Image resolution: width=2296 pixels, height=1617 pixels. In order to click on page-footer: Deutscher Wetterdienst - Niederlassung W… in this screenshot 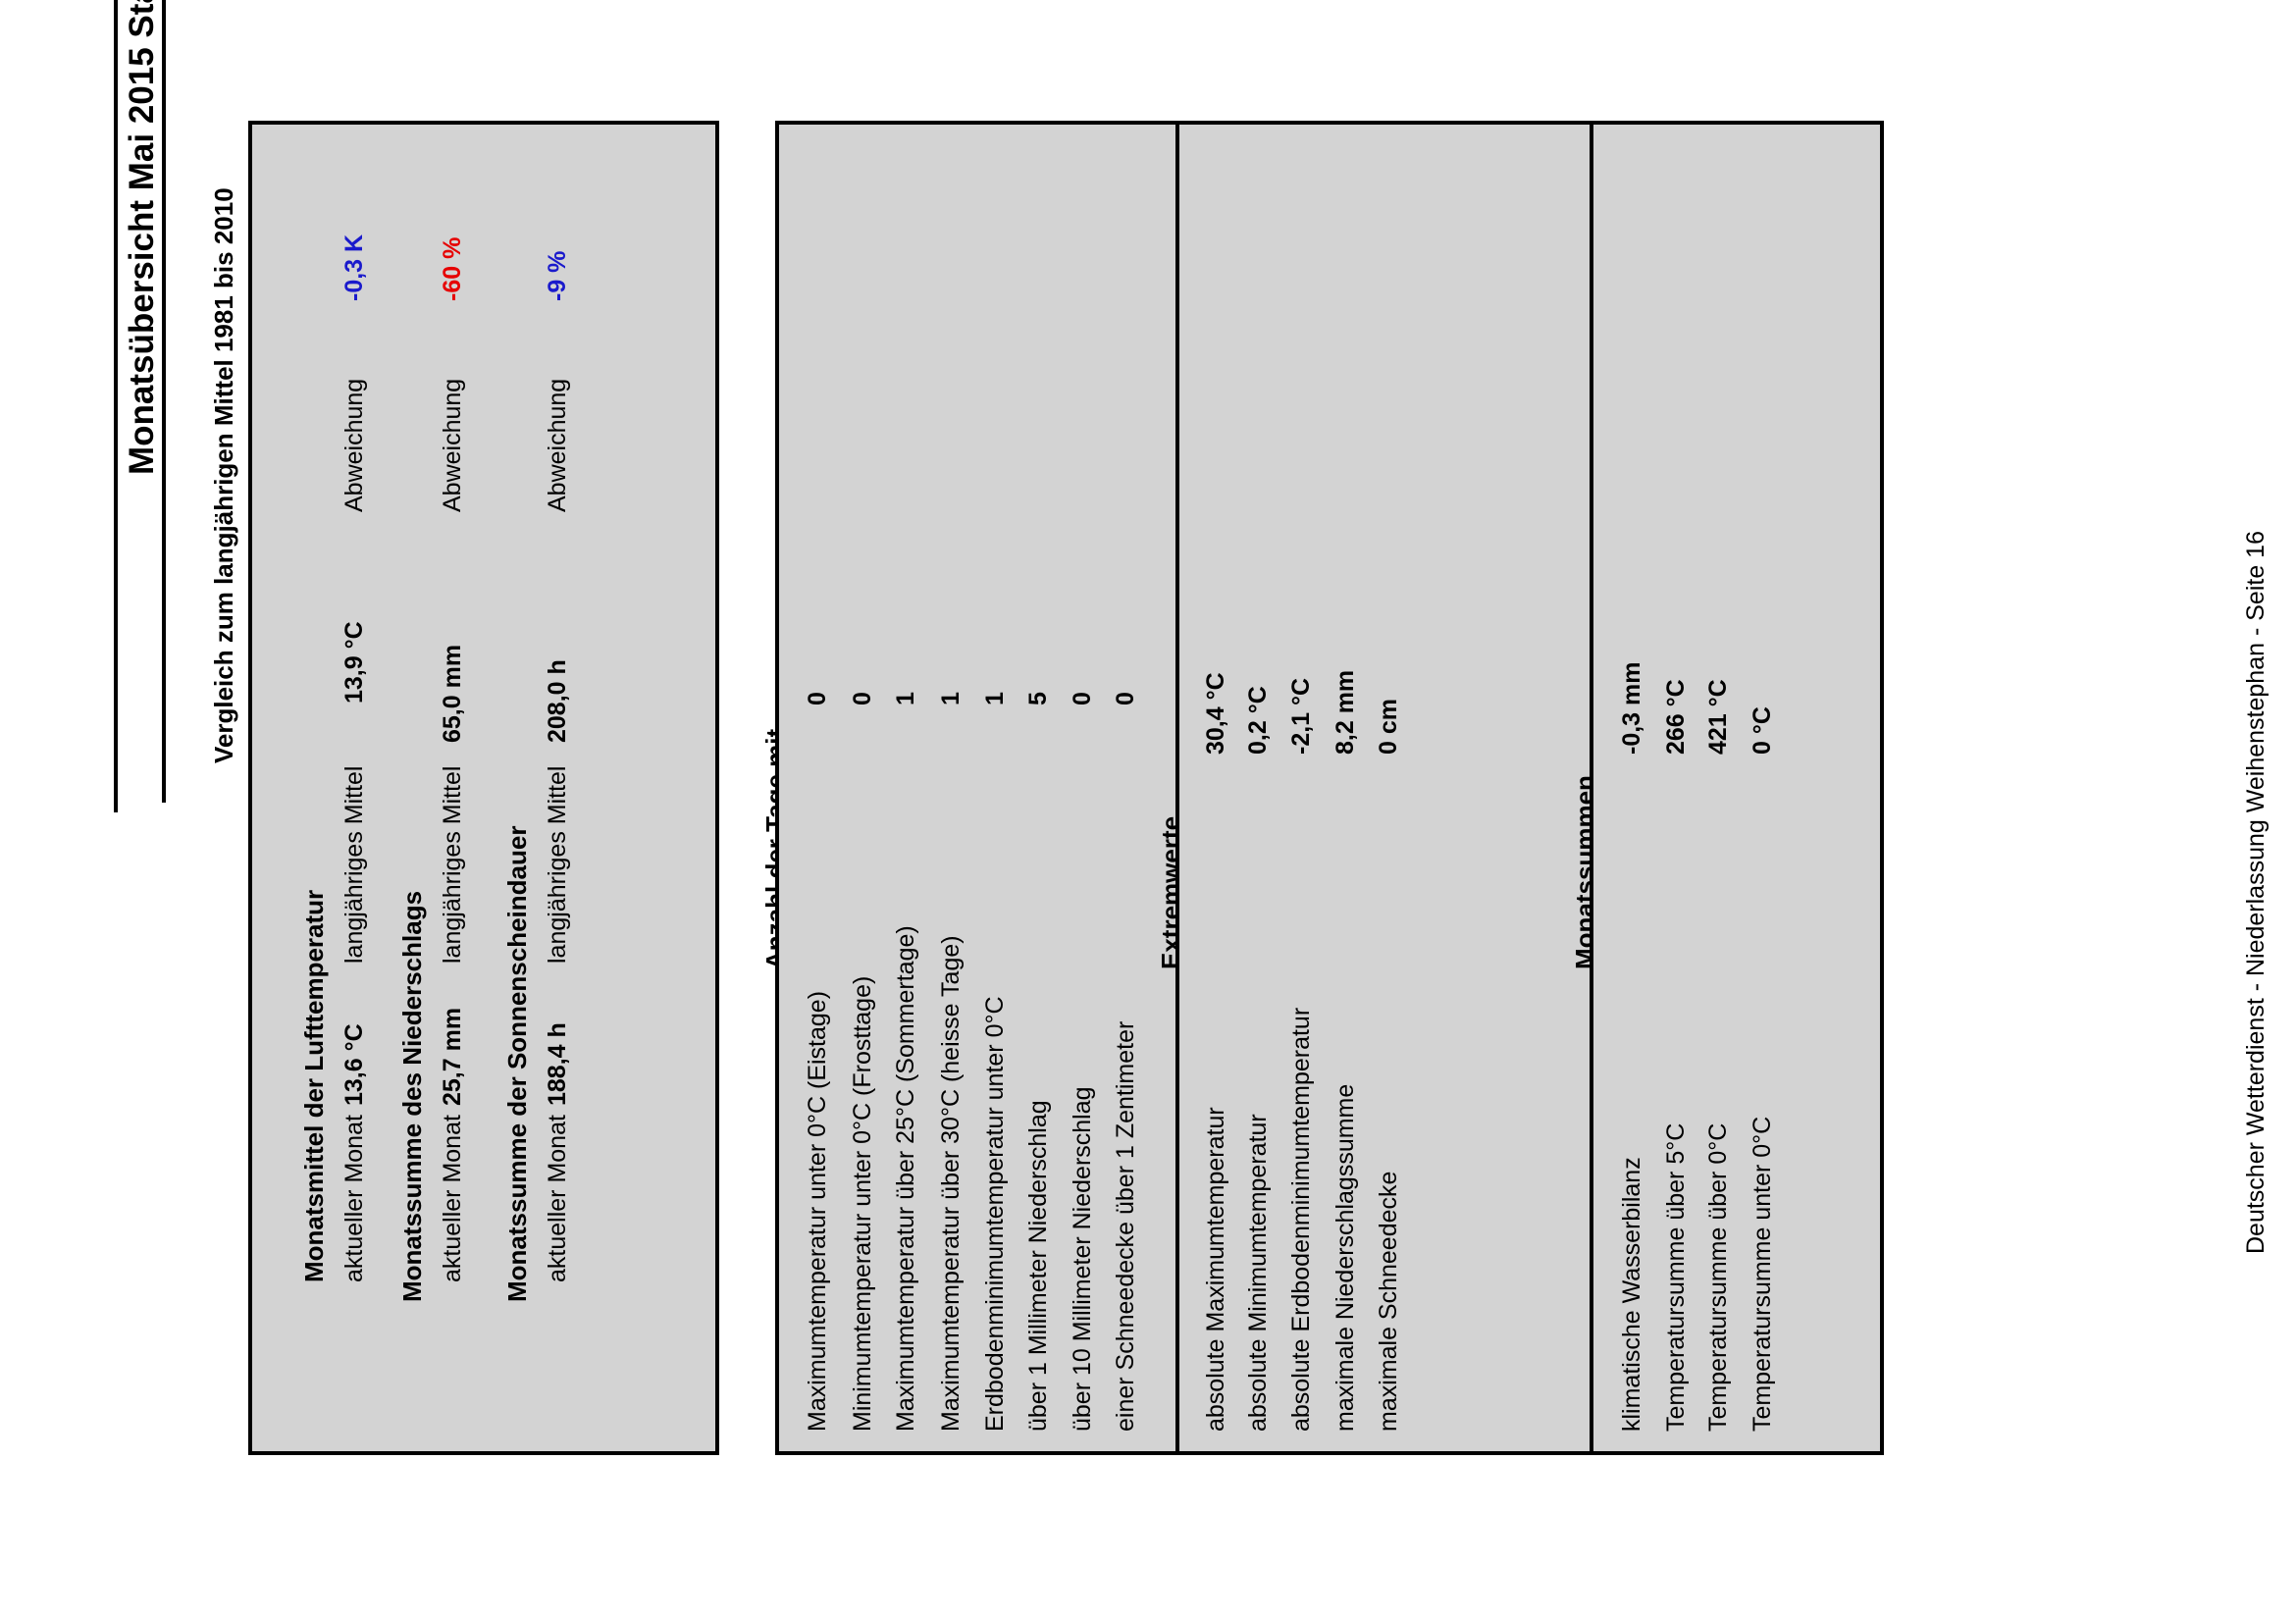, I will do `click(2256, 892)`.